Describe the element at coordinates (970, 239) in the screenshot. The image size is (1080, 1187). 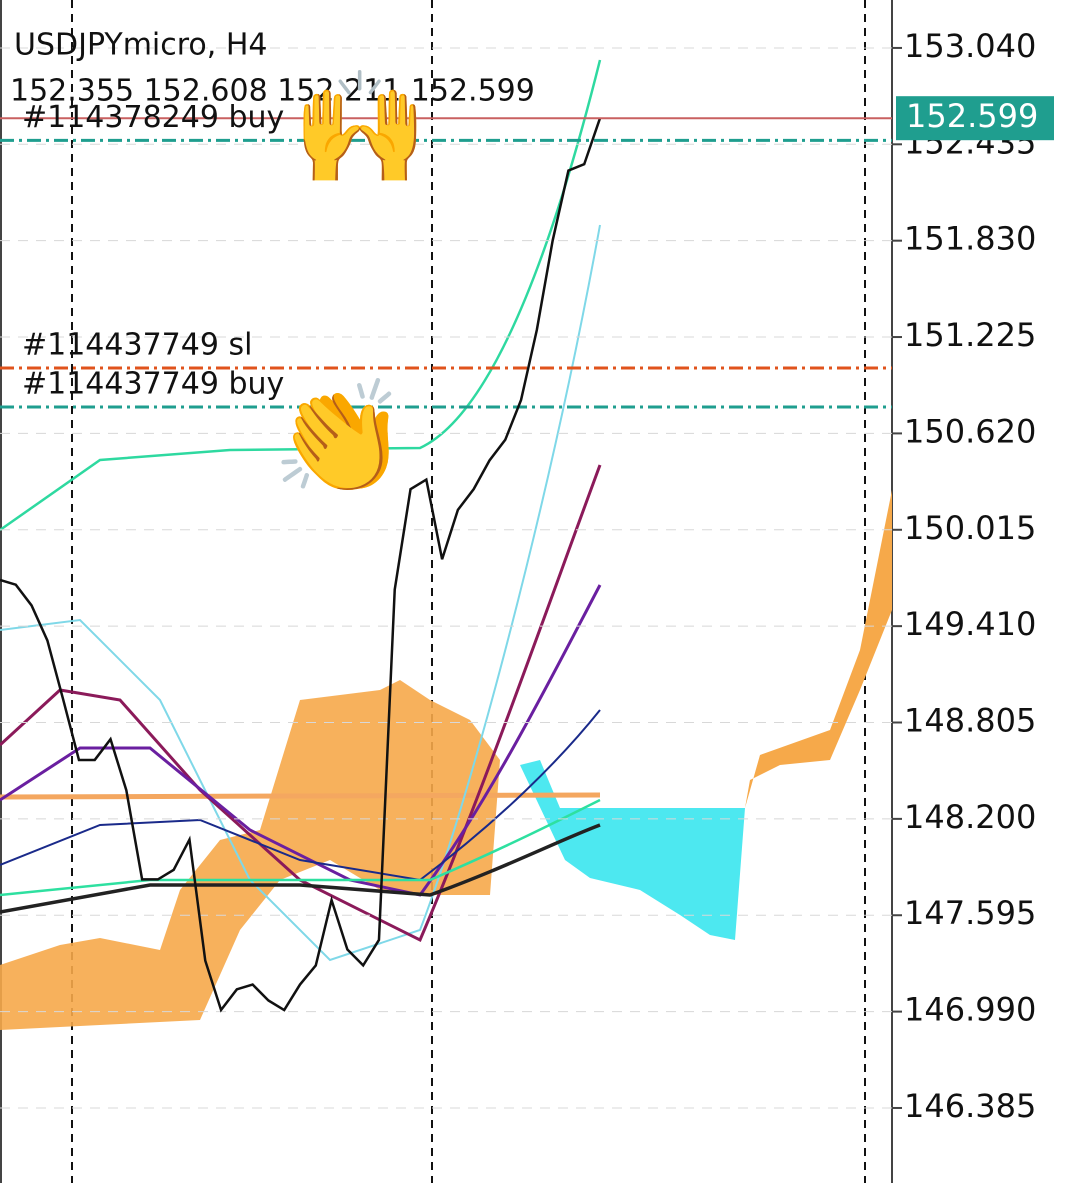
I see `y-tick-label: 151.830` at that location.